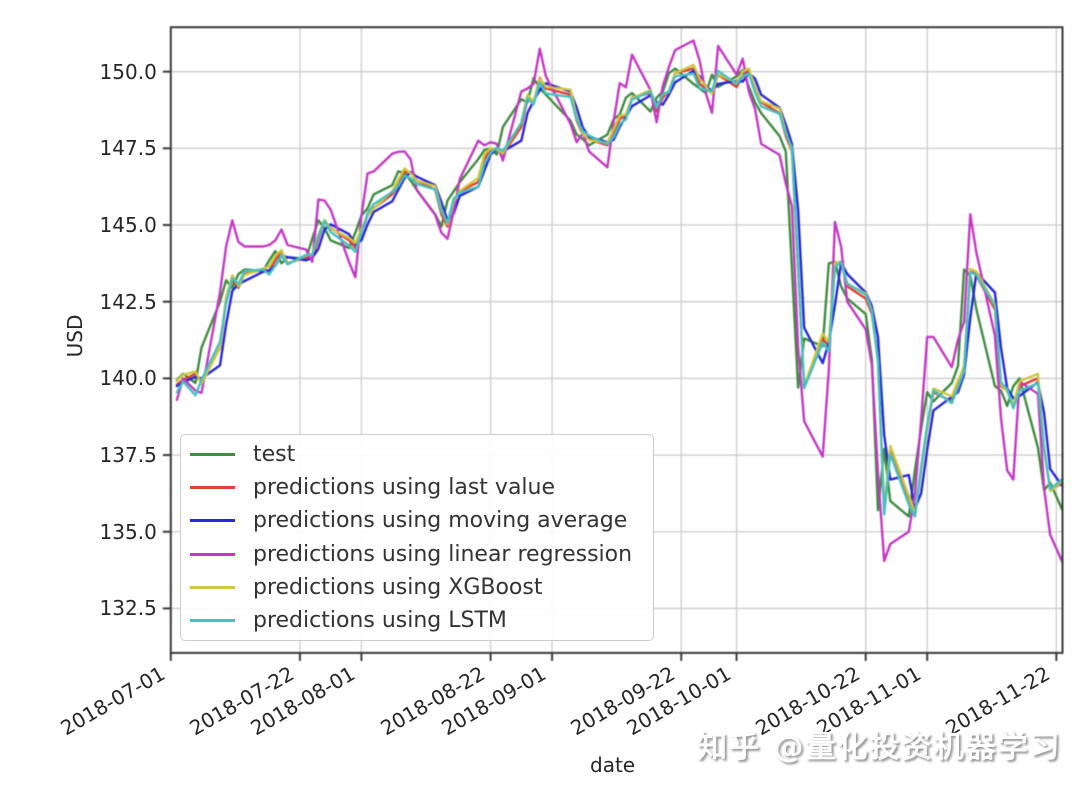 Image resolution: width=1080 pixels, height=787 pixels. Describe the element at coordinates (404, 488) in the screenshot. I see `legend-label: predictions using last value` at that location.